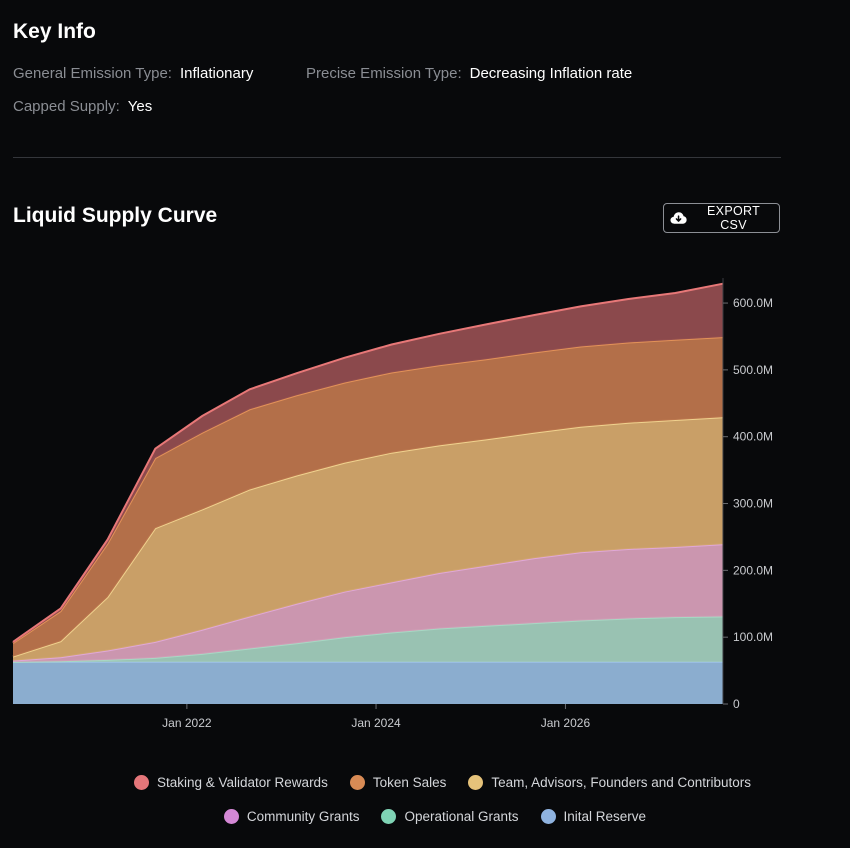 This screenshot has height=848, width=850. Describe the element at coordinates (115, 215) in the screenshot. I see `chart-title: Liquid Supply Curve` at that location.